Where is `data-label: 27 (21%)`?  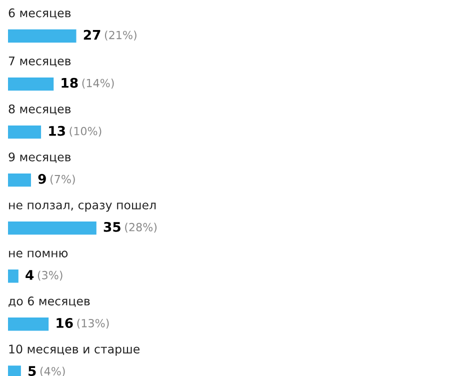 data-label: 27 (21%) is located at coordinates (110, 35).